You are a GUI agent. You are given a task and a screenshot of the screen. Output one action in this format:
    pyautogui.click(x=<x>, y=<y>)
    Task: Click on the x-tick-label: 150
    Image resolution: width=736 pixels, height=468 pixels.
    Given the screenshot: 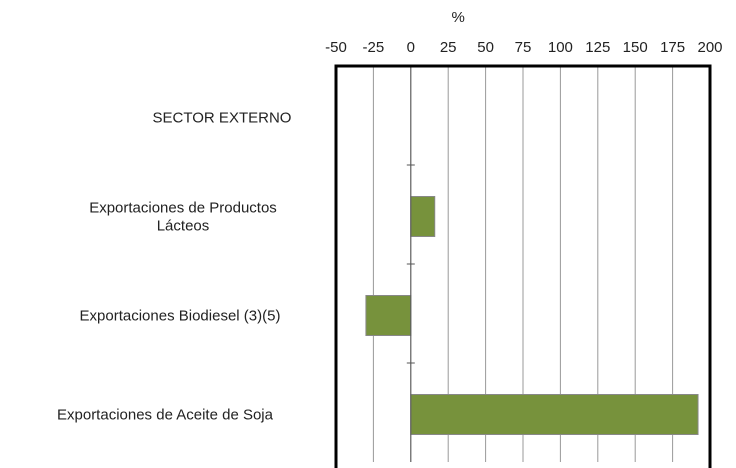 What is the action you would take?
    pyautogui.click(x=635, y=47)
    